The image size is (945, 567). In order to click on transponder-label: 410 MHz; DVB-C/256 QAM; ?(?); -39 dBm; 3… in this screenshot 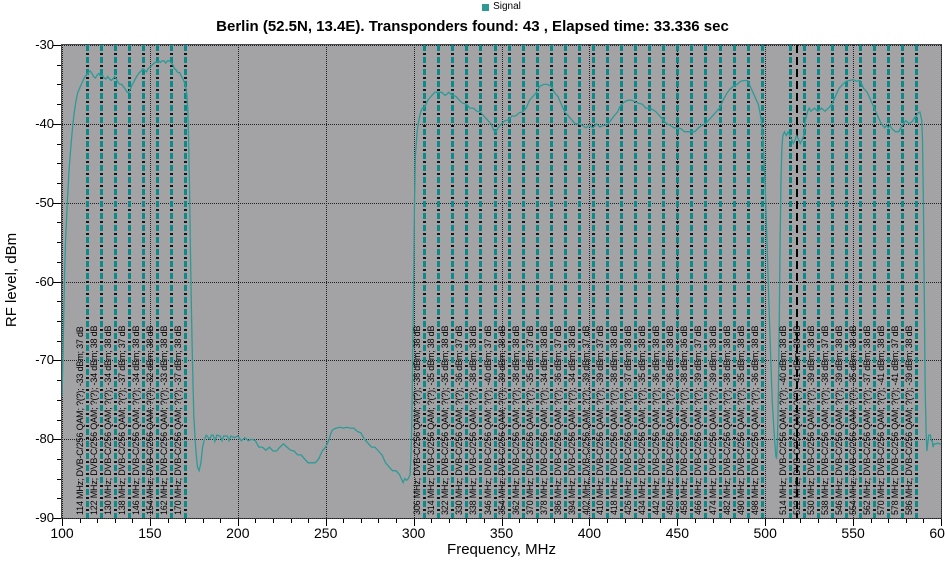, I will do `click(600, 420)`.